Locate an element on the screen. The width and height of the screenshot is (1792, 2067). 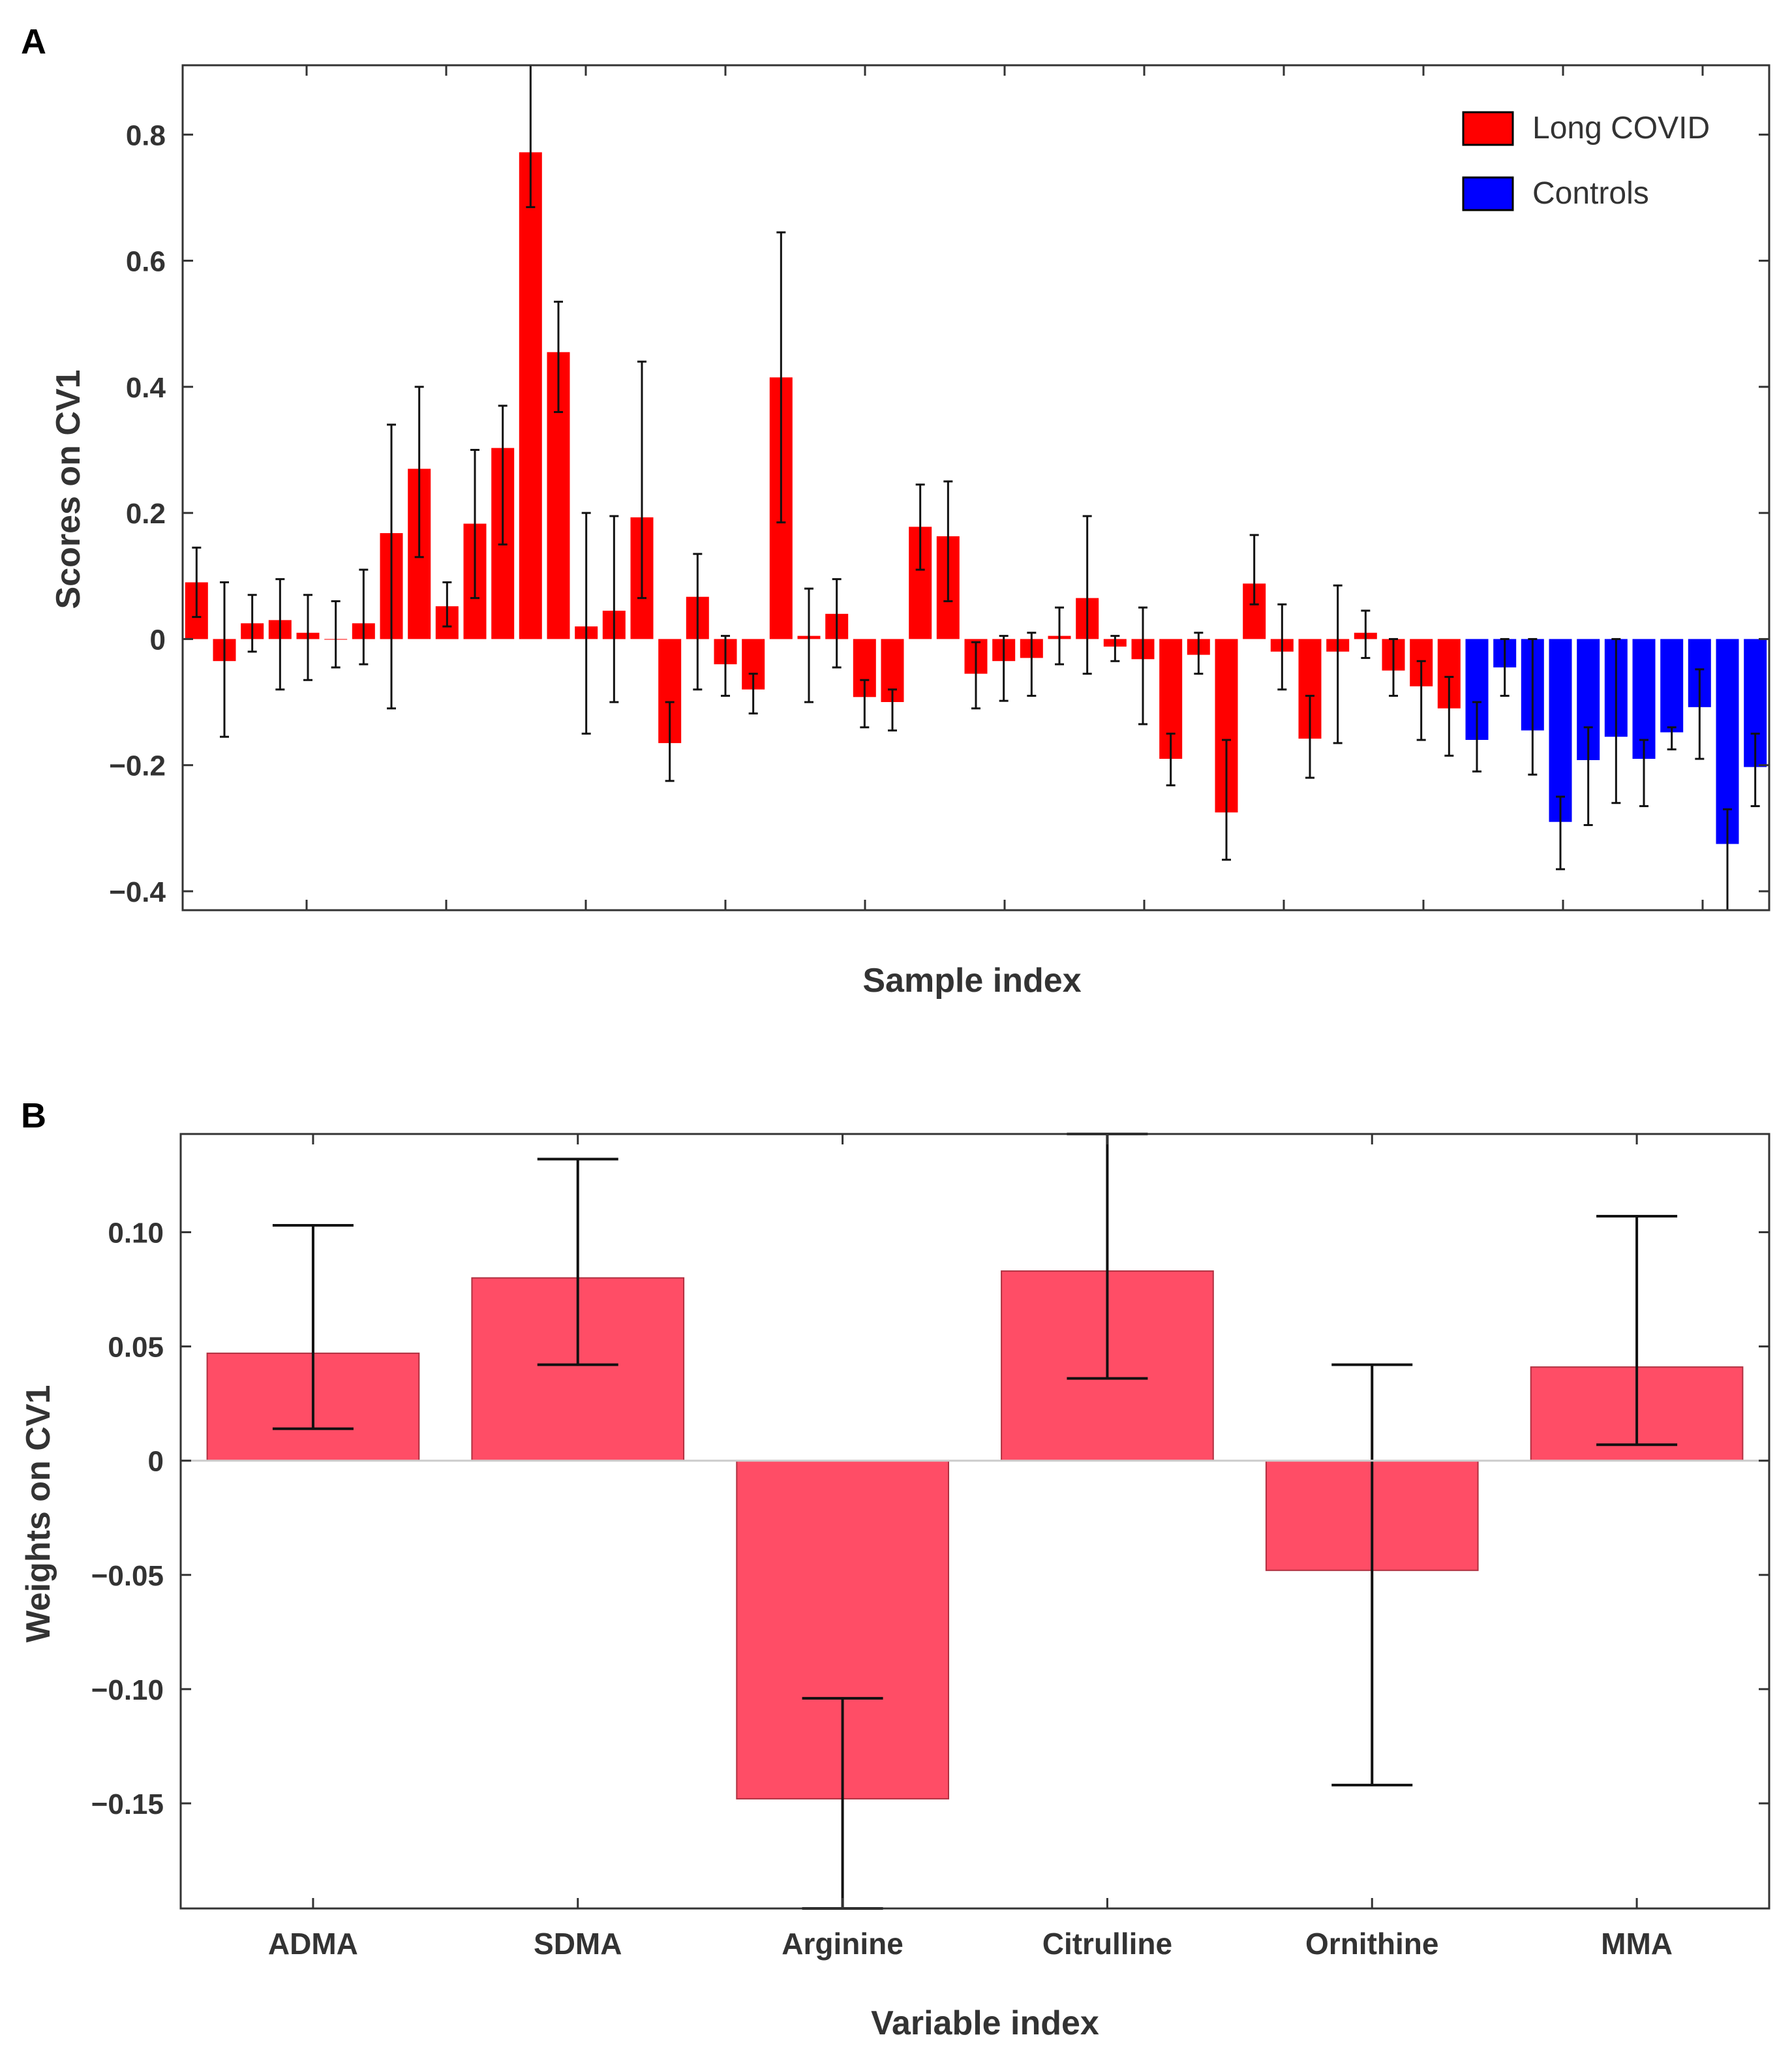
x-tick-label: MMA is located at coordinates (1637, 1944).